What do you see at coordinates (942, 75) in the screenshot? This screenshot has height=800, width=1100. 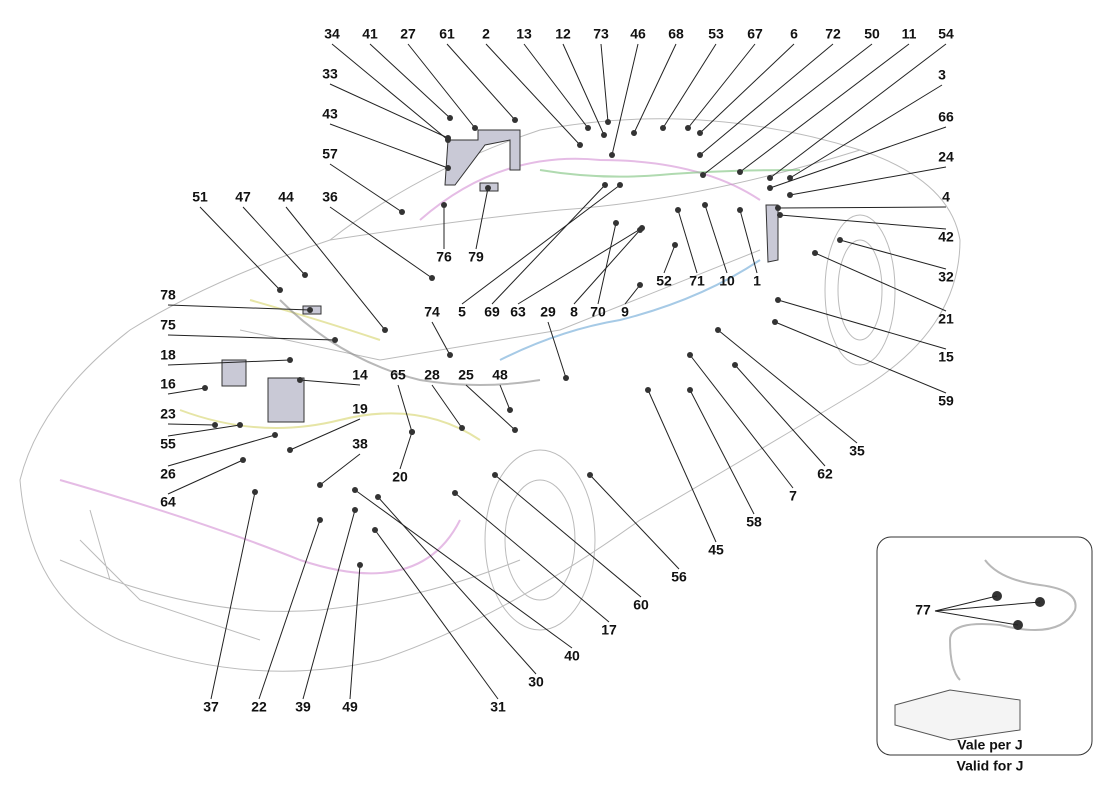 I see `callout: 3` at bounding box center [942, 75].